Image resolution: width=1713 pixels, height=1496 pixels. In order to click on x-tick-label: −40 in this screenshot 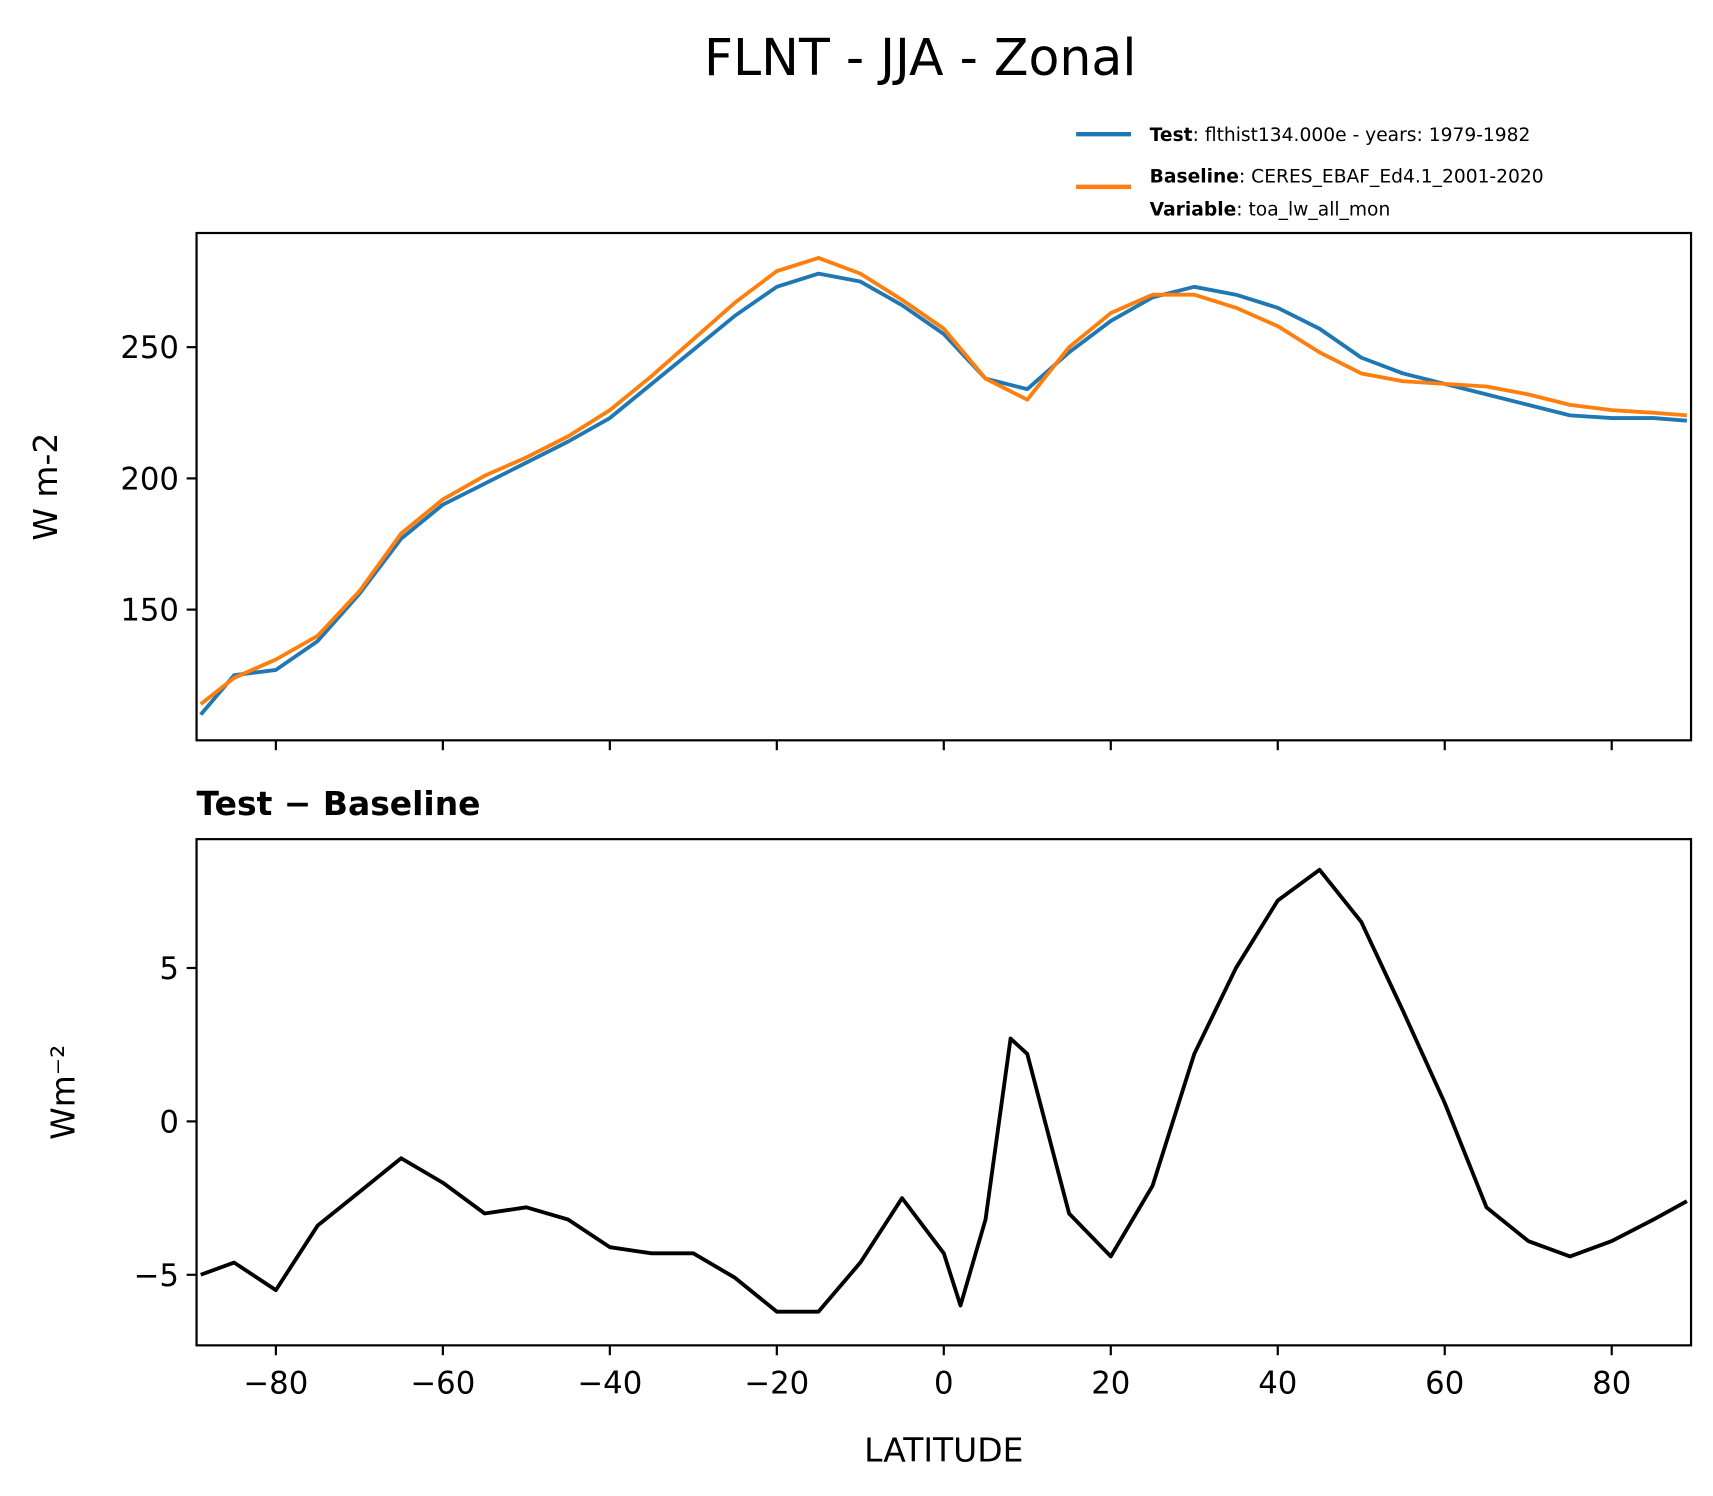, I will do `click(609, 1384)`.